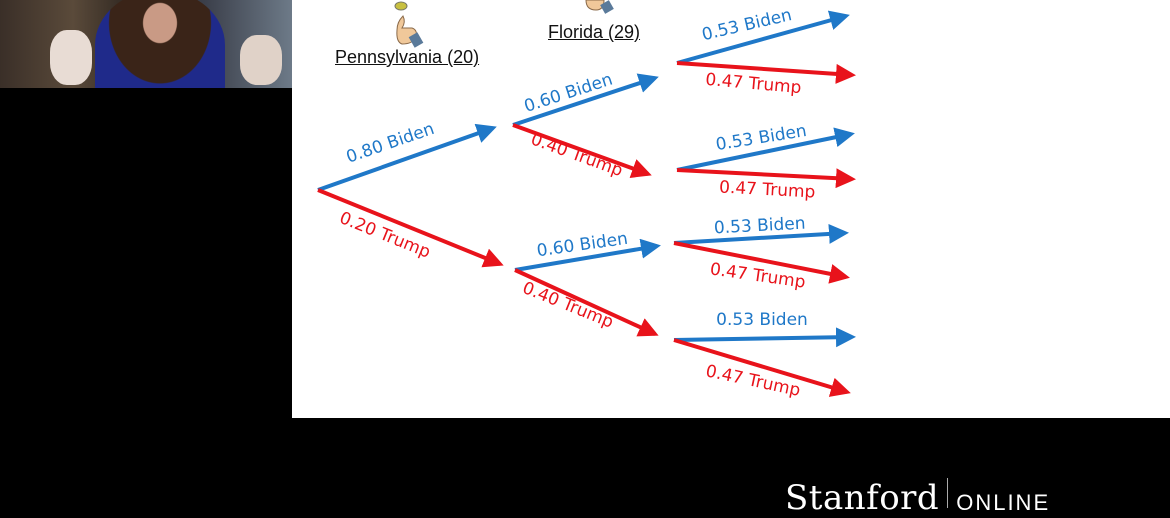 This screenshot has height=518, width=1170. What do you see at coordinates (390, 143) in the screenshot?
I see `biden-probability-label: 0.80 Biden` at bounding box center [390, 143].